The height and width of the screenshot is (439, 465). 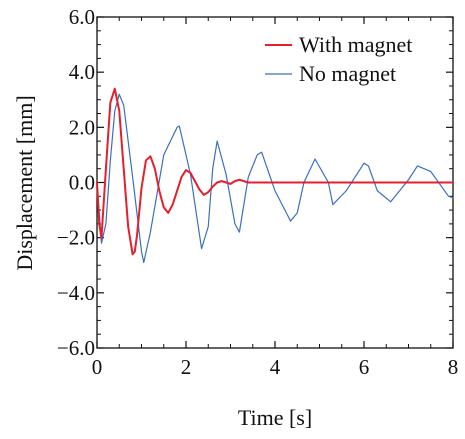 I want to click on x-tick-label: 0, so click(x=97, y=367).